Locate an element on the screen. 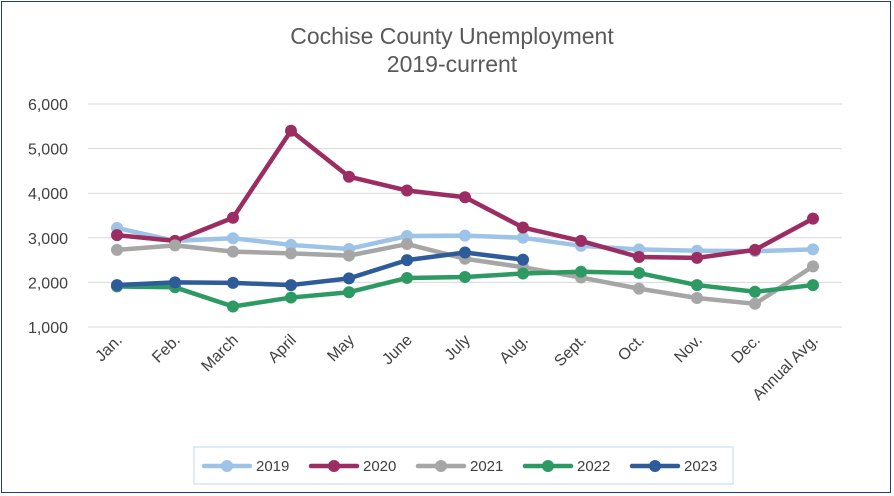 The width and height of the screenshot is (894, 496). y-tick-label: 3,000 is located at coordinates (48, 239).